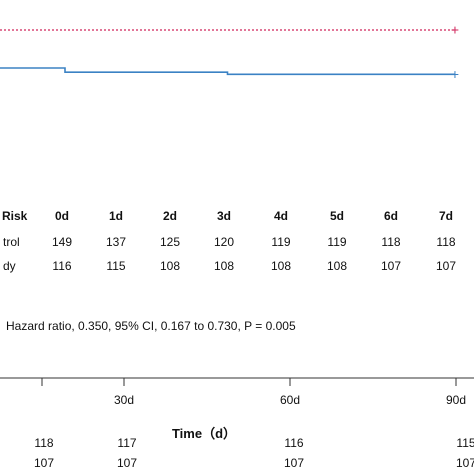 The image size is (474, 474). I want to click on bottom-risk-cell: 115, so click(465, 443).